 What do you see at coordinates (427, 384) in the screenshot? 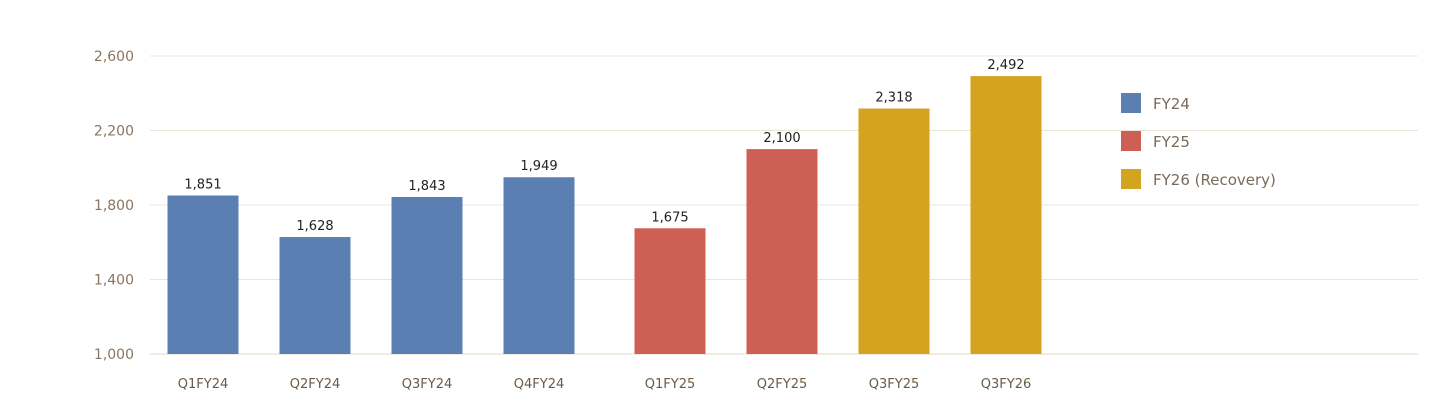
I see `x-tick-label: Q3FY24` at bounding box center [427, 384].